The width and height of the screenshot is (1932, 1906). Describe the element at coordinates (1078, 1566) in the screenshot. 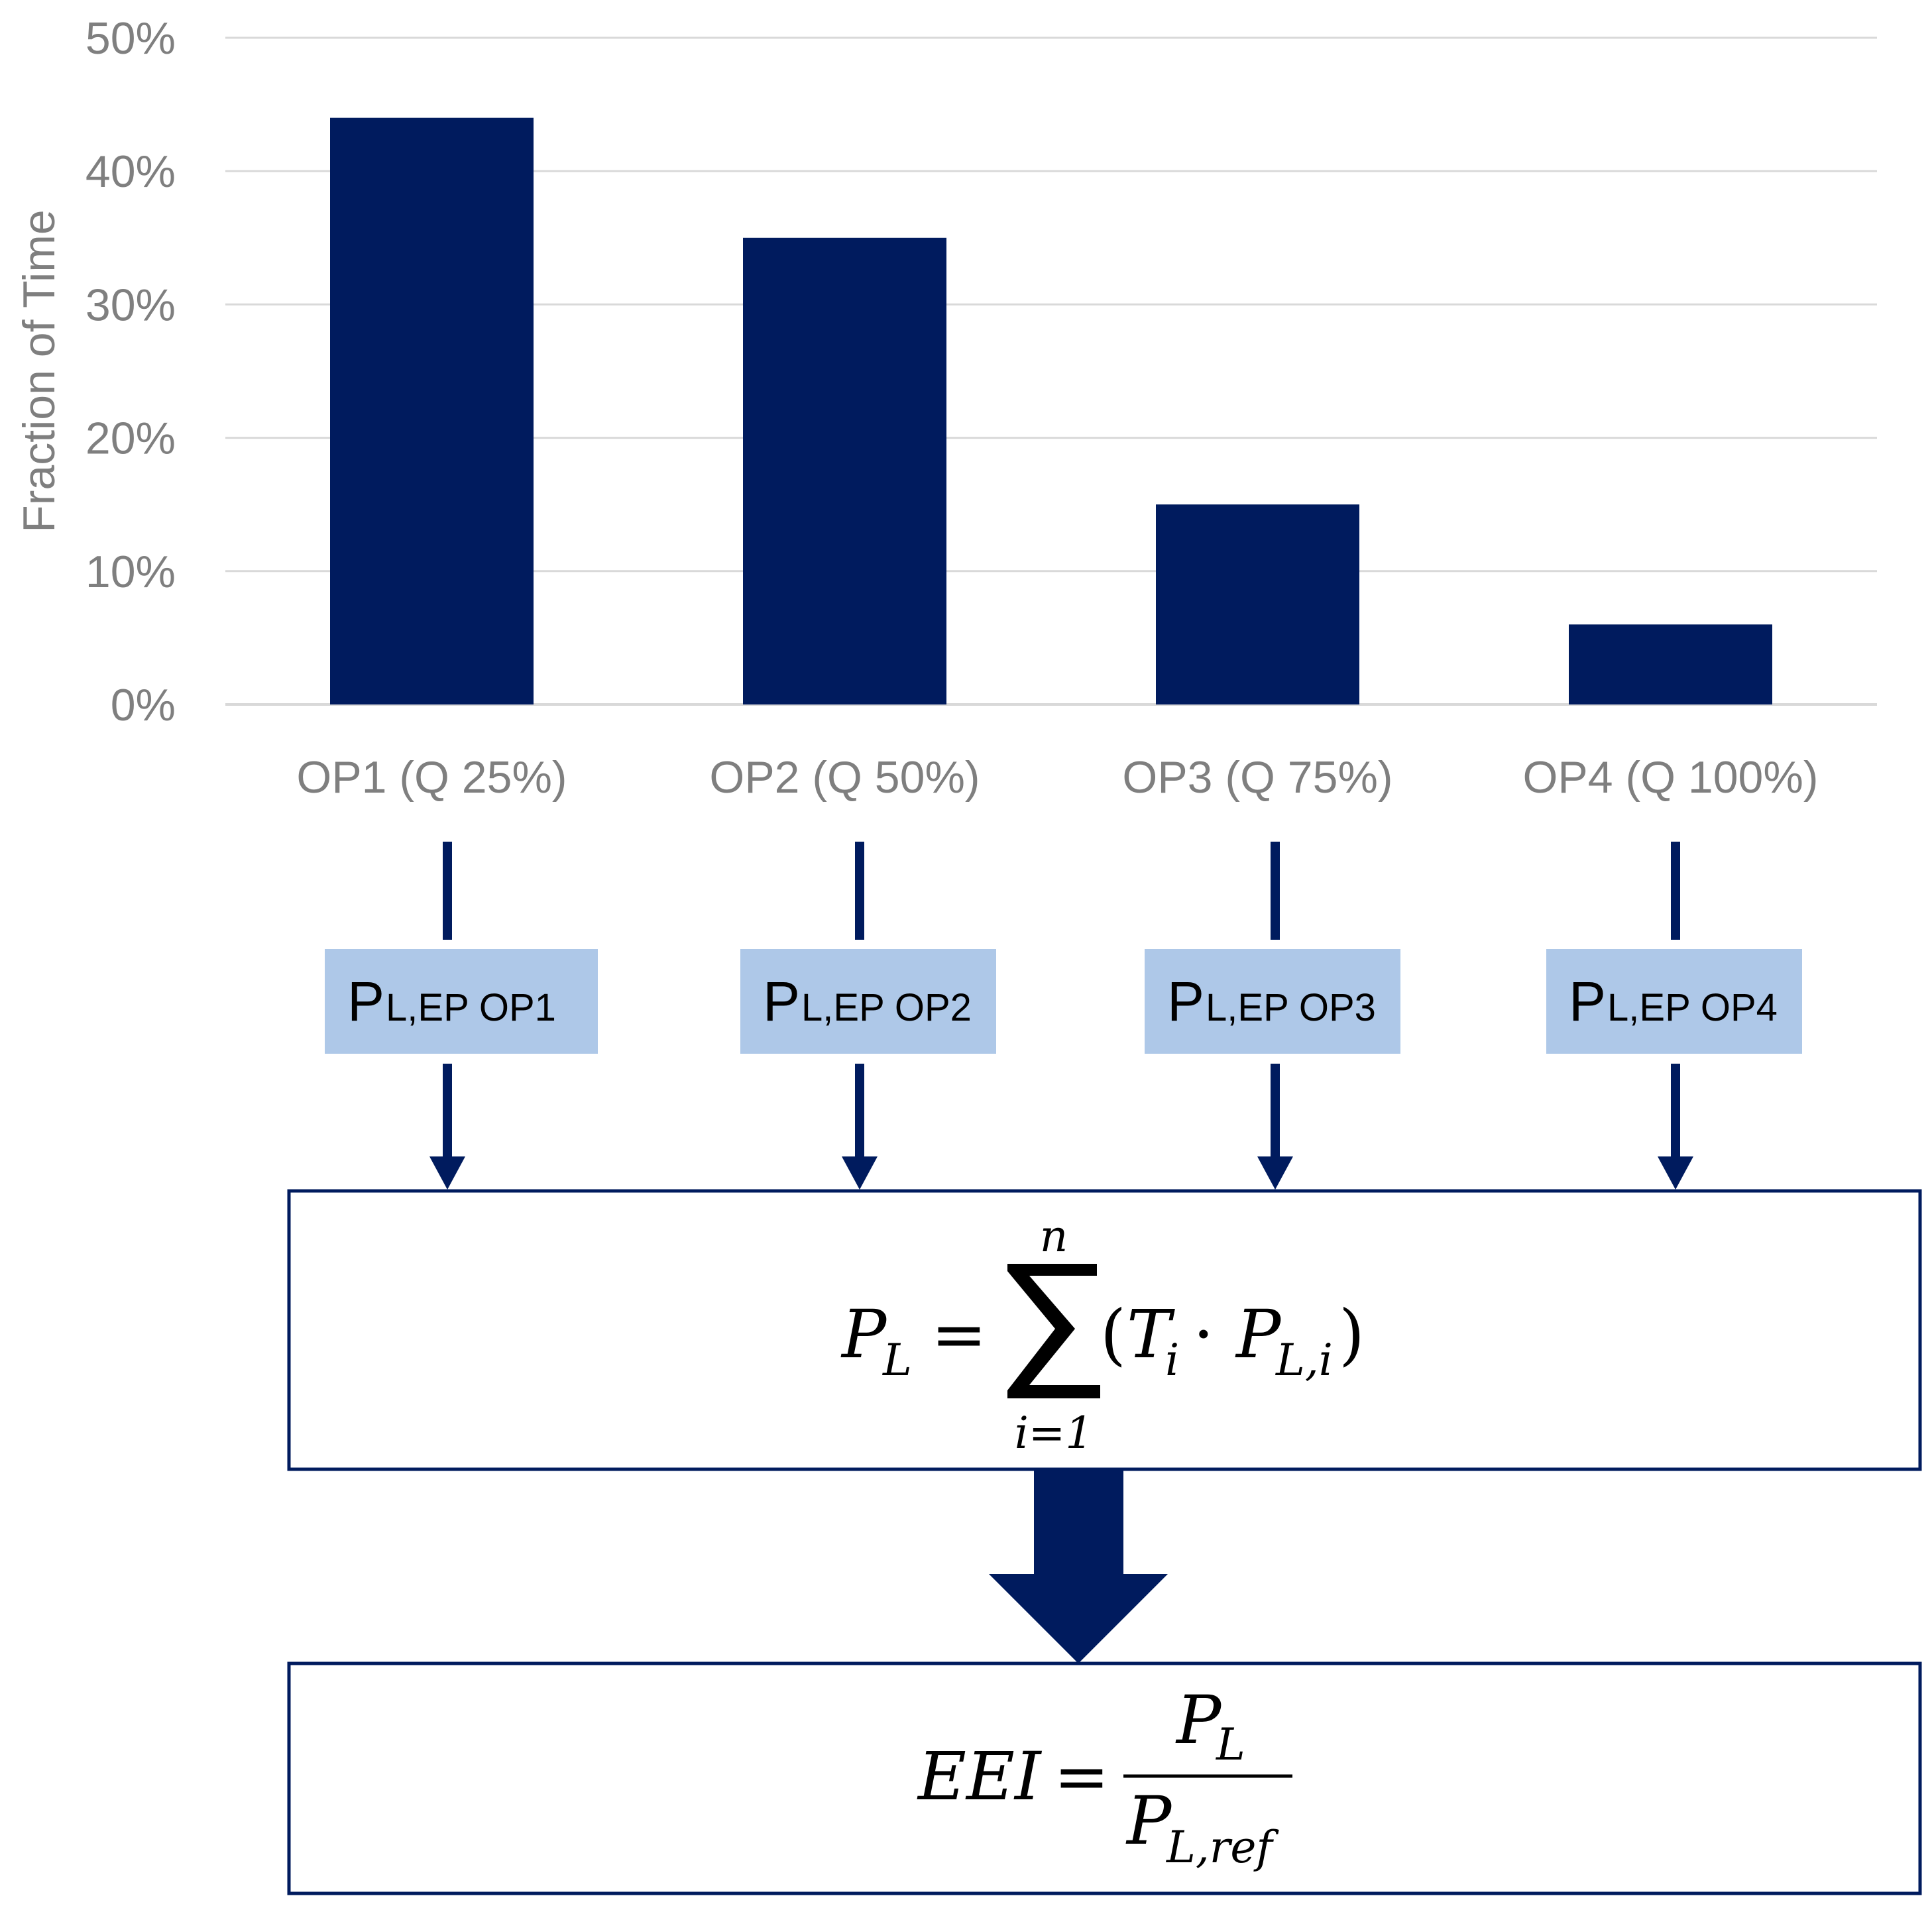

I see `big-down-arrow` at that location.